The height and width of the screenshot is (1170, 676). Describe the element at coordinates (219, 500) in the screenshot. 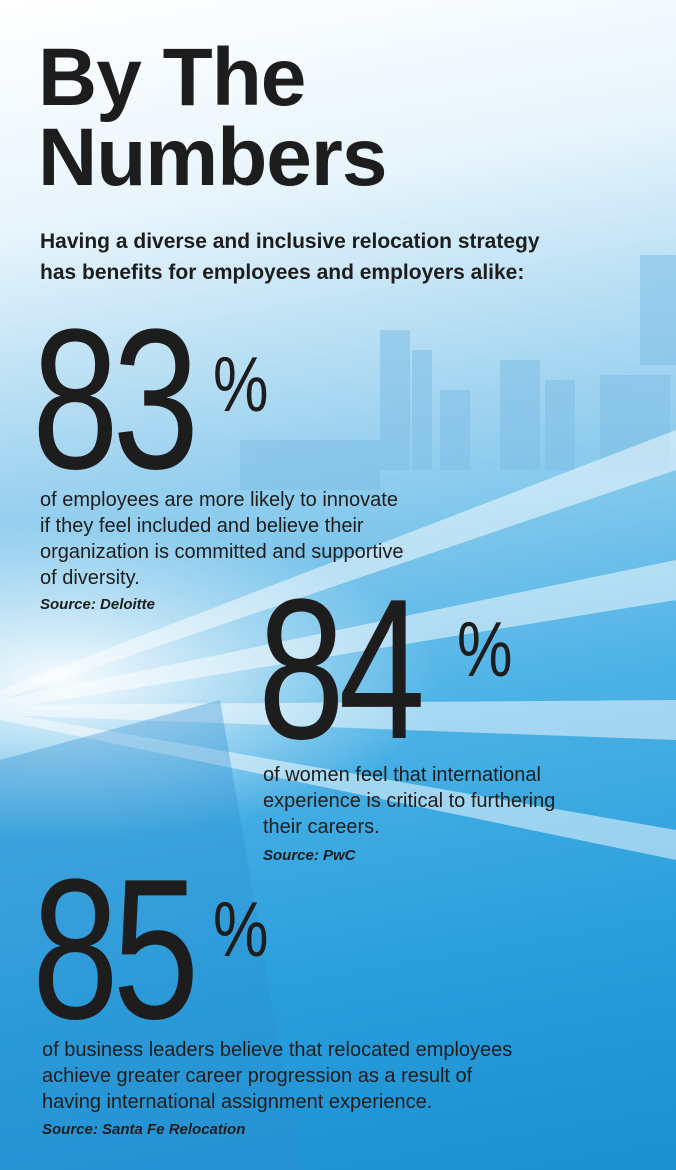

I see `stat-description: of employees are more likely to innovate` at that location.